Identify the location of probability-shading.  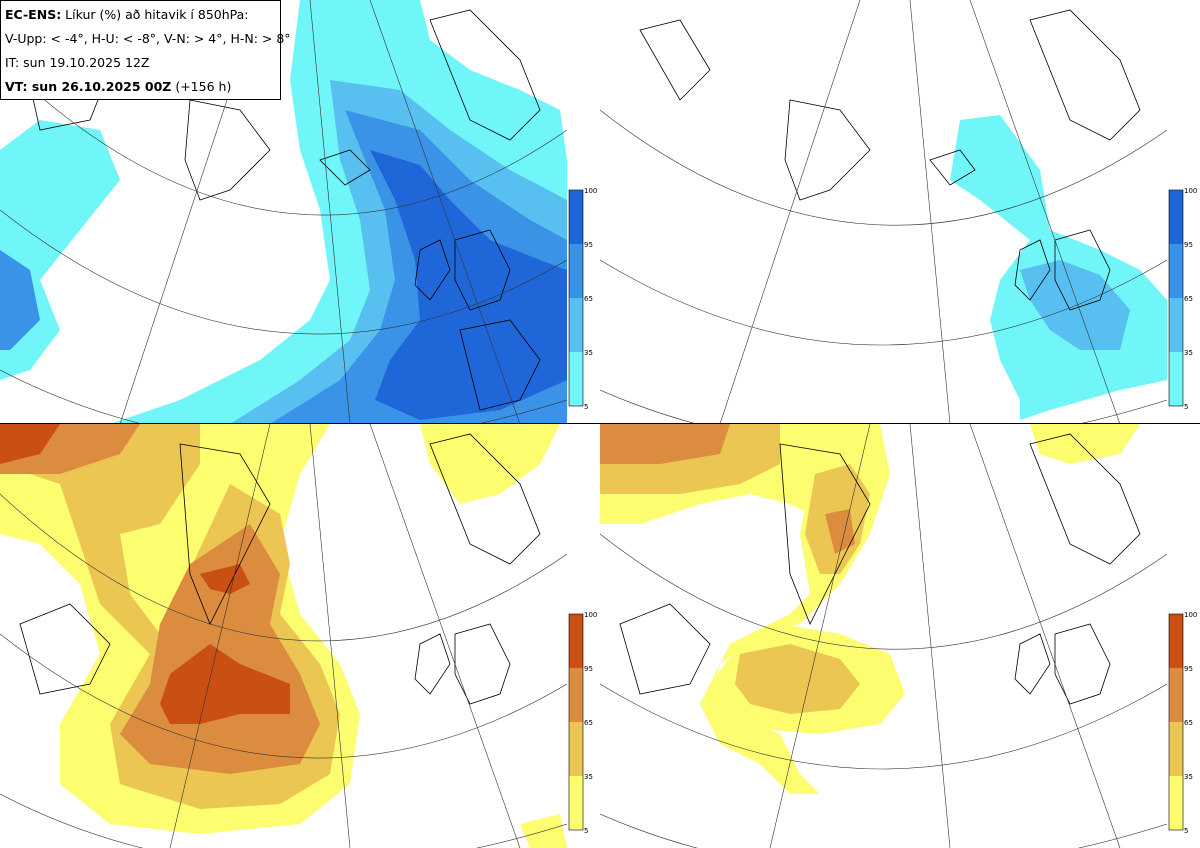
(1058, 267).